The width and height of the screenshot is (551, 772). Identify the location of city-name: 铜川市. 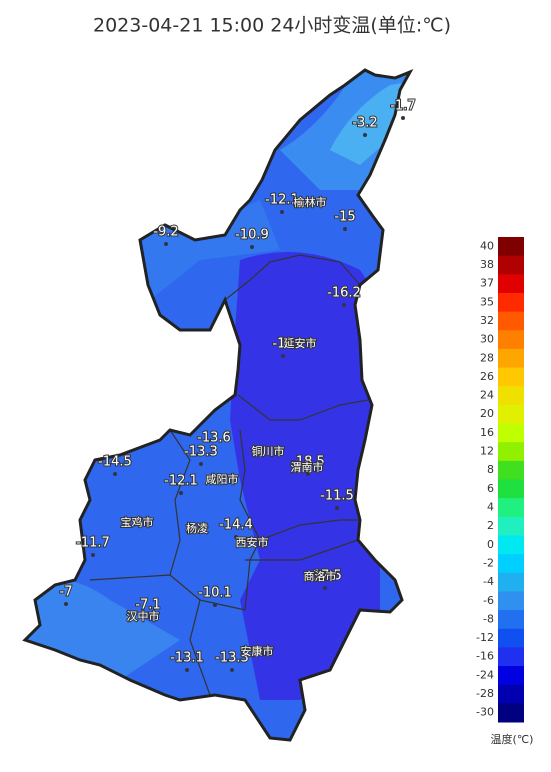
(268, 451).